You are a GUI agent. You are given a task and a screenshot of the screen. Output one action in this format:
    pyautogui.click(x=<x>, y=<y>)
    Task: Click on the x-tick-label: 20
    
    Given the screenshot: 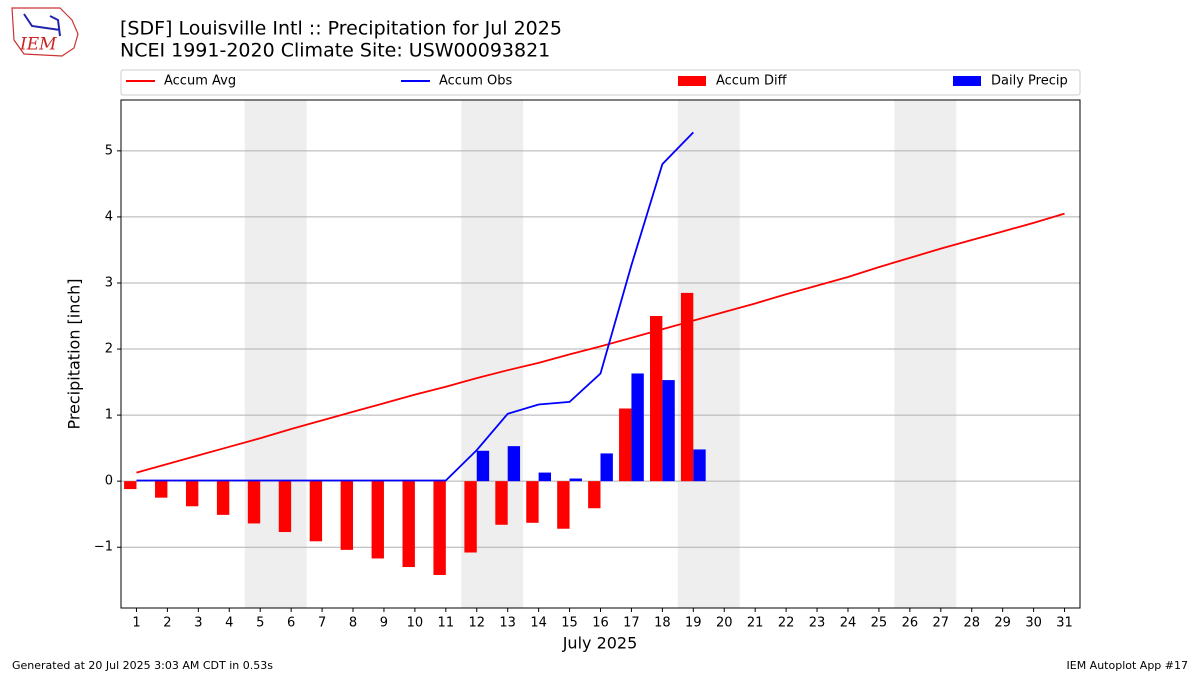 What is the action you would take?
    pyautogui.click(x=724, y=623)
    